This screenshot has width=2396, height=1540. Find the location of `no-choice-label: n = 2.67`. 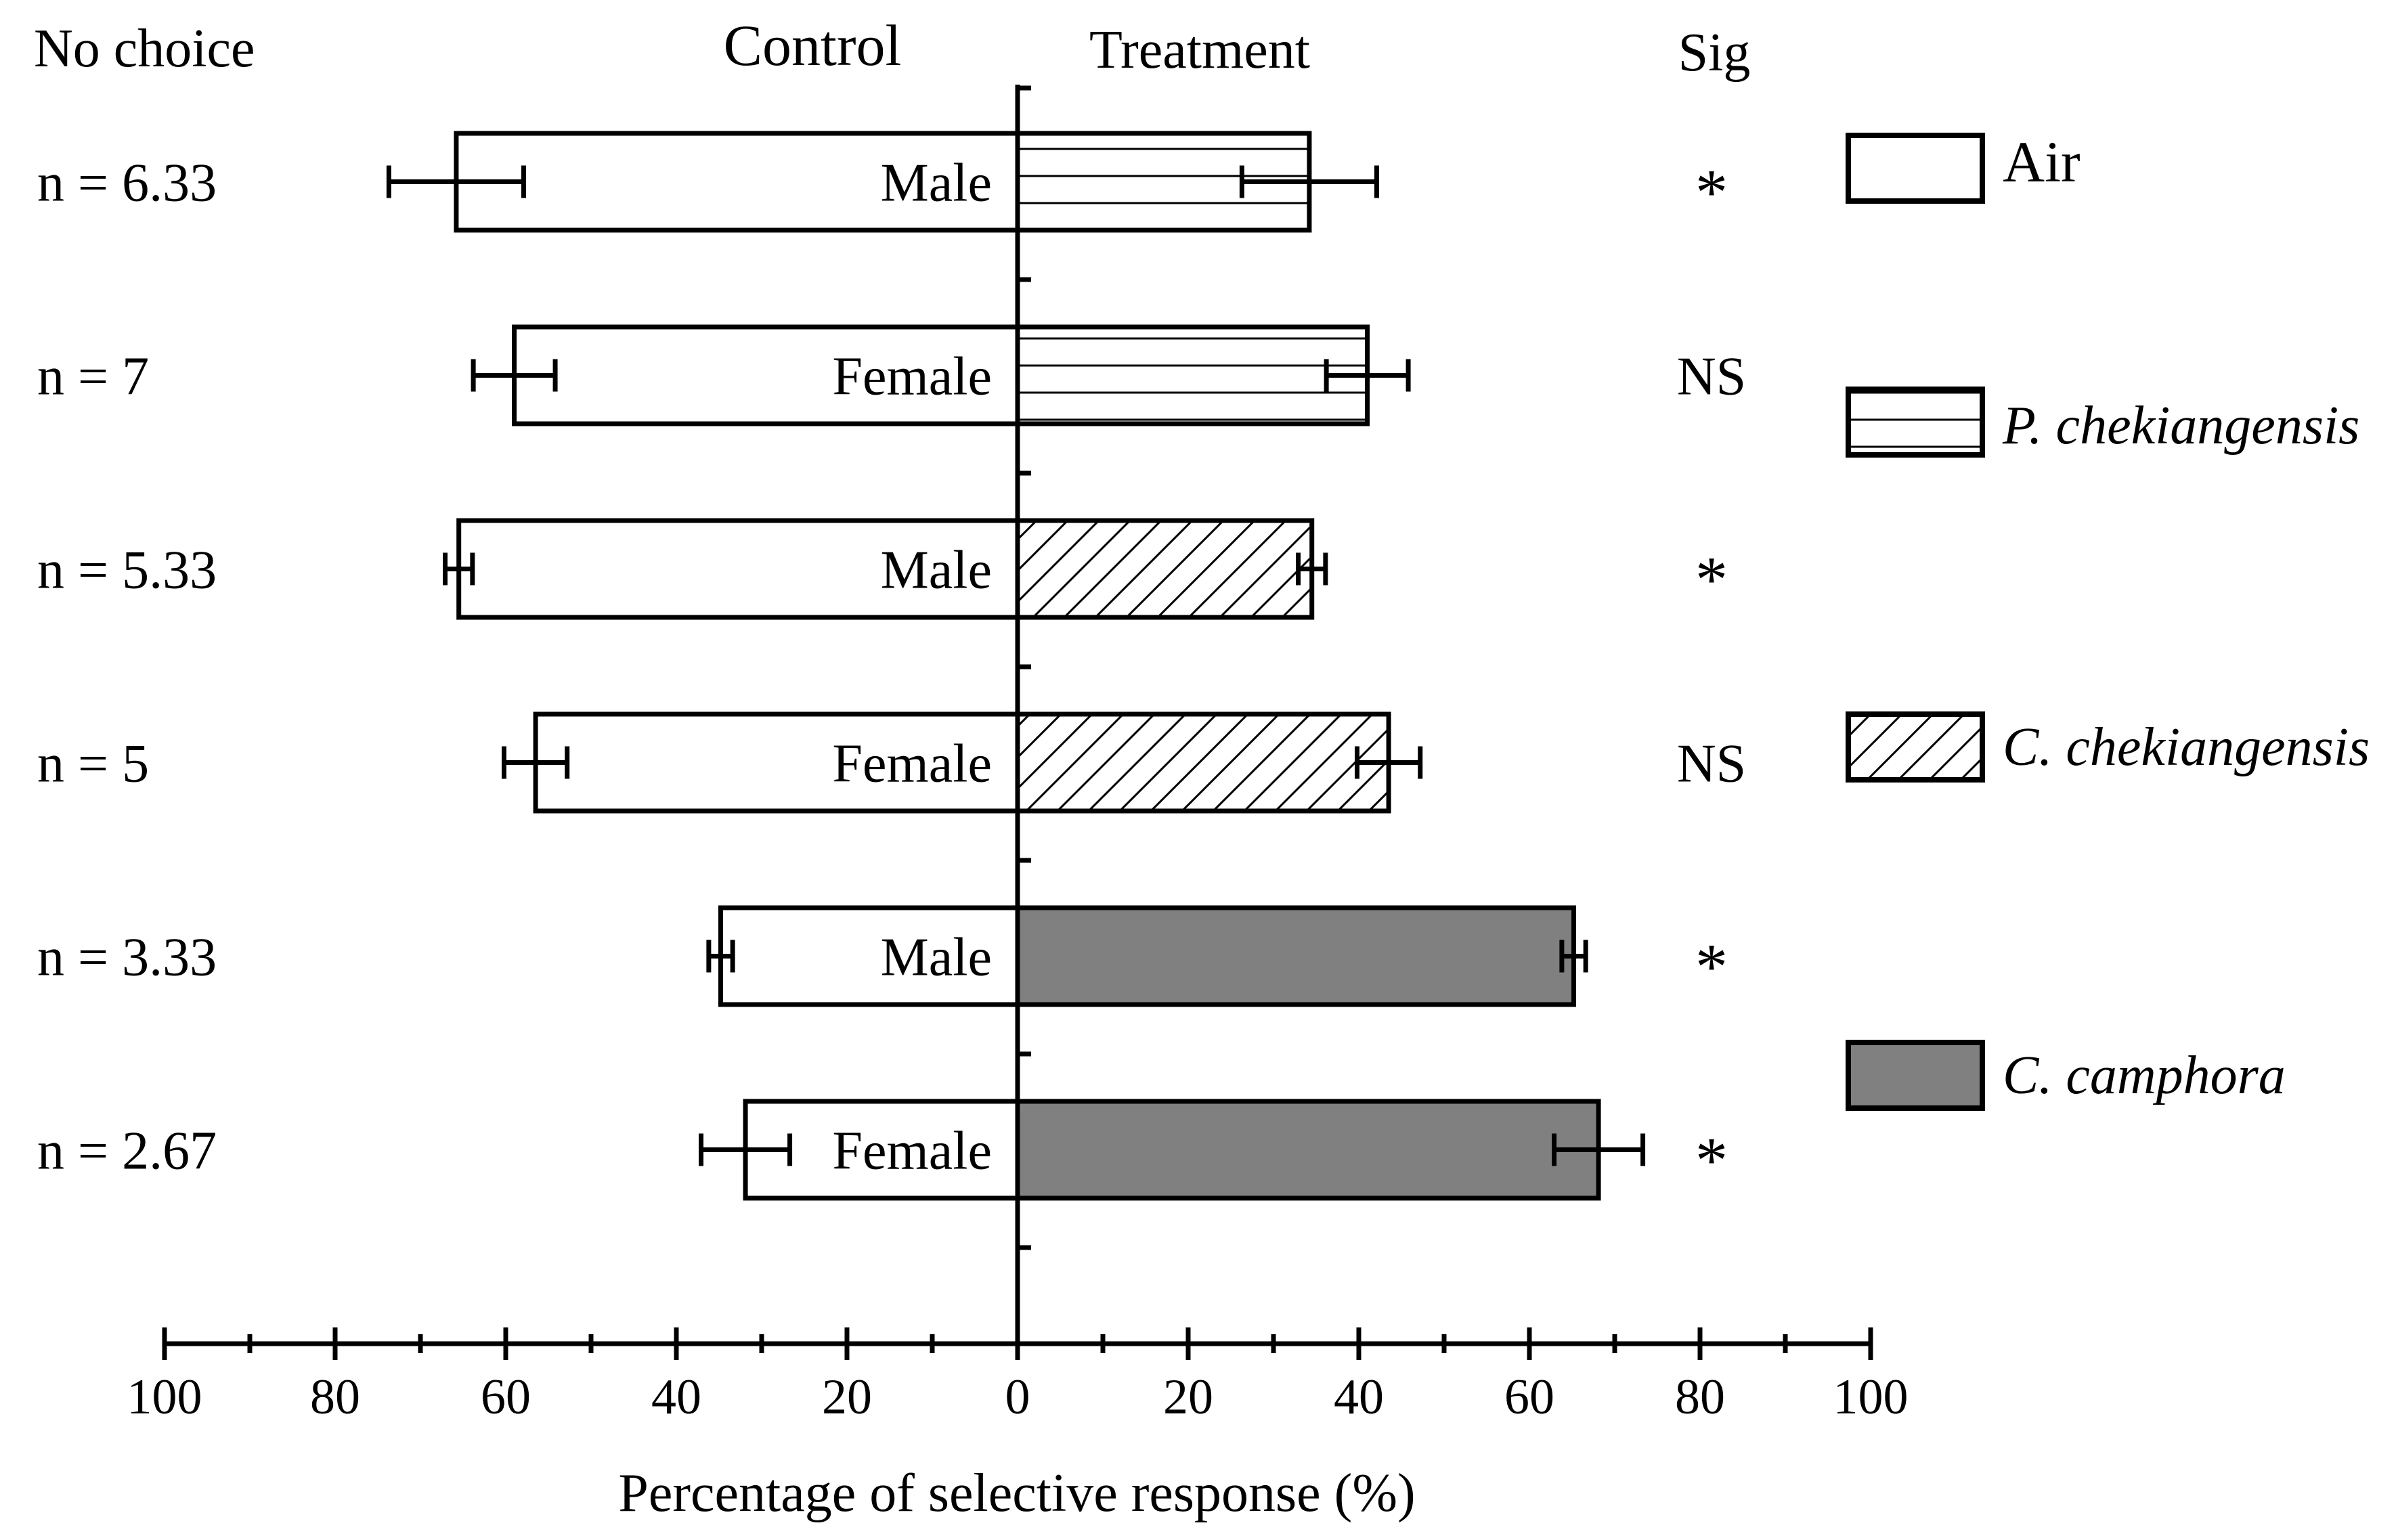

no-choice-label: n = 2.67 is located at coordinates (127, 1151).